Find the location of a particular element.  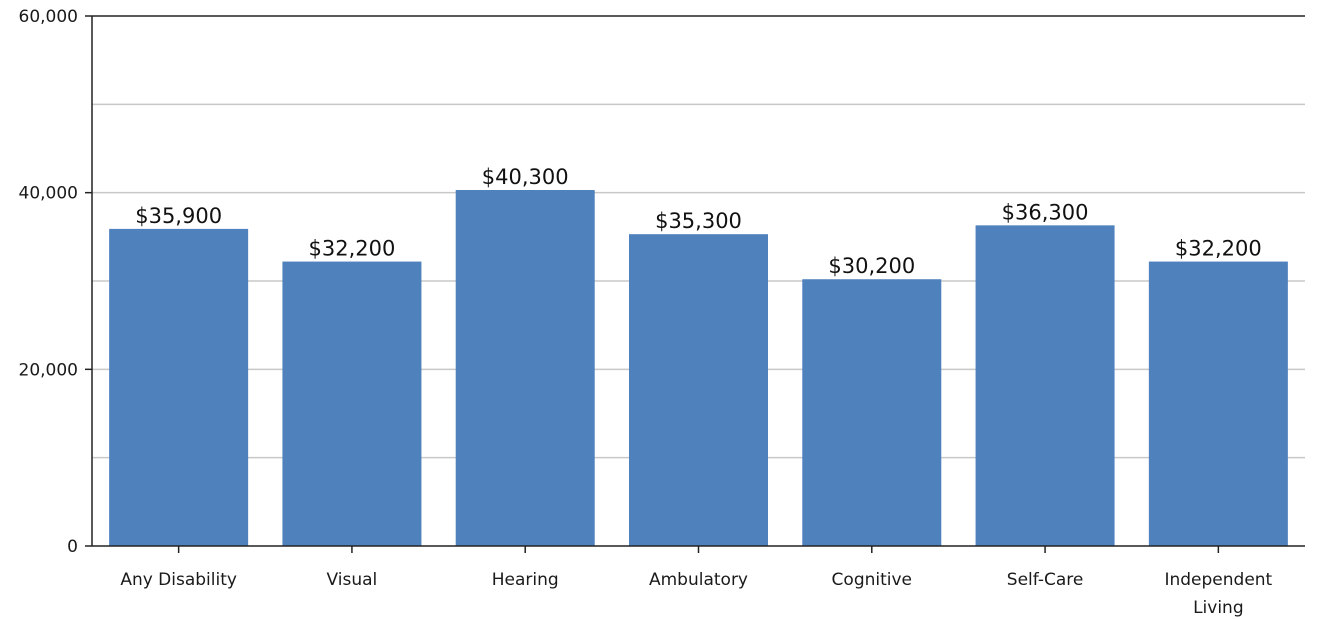

data-label: $35,300 is located at coordinates (698, 221).